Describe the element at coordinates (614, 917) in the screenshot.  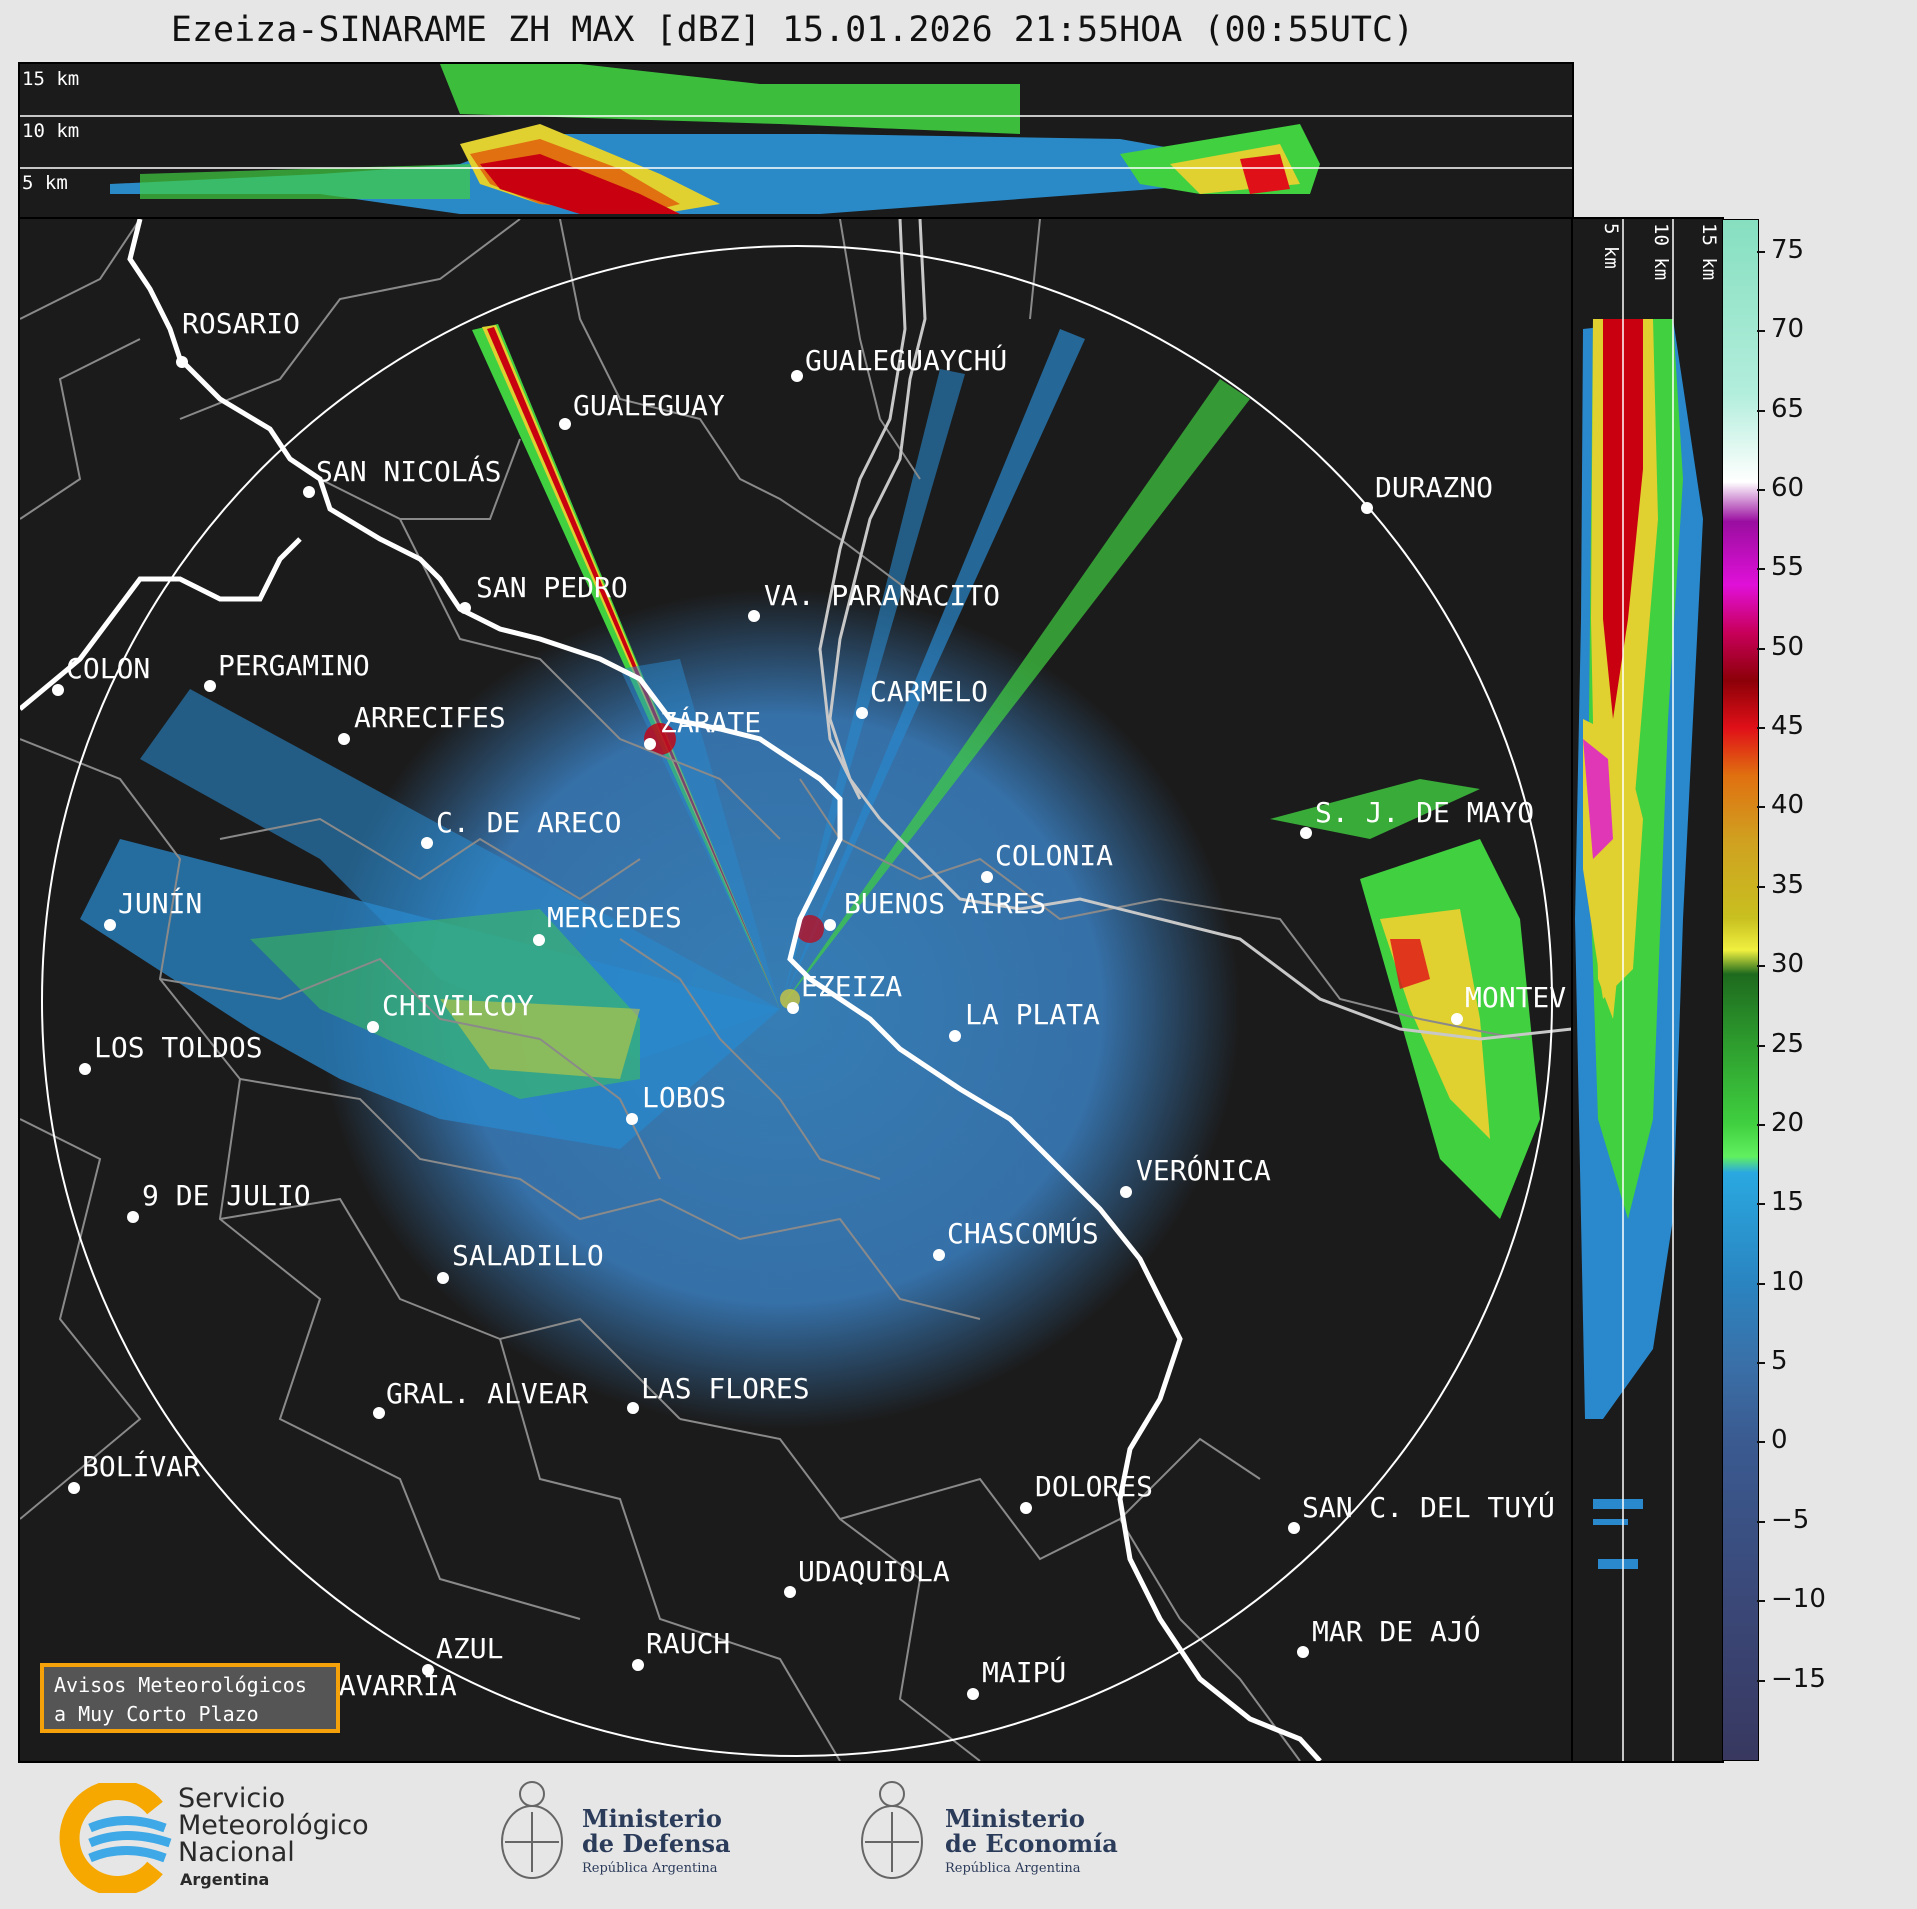
I see `city-label-mercedes: MERCEDES` at that location.